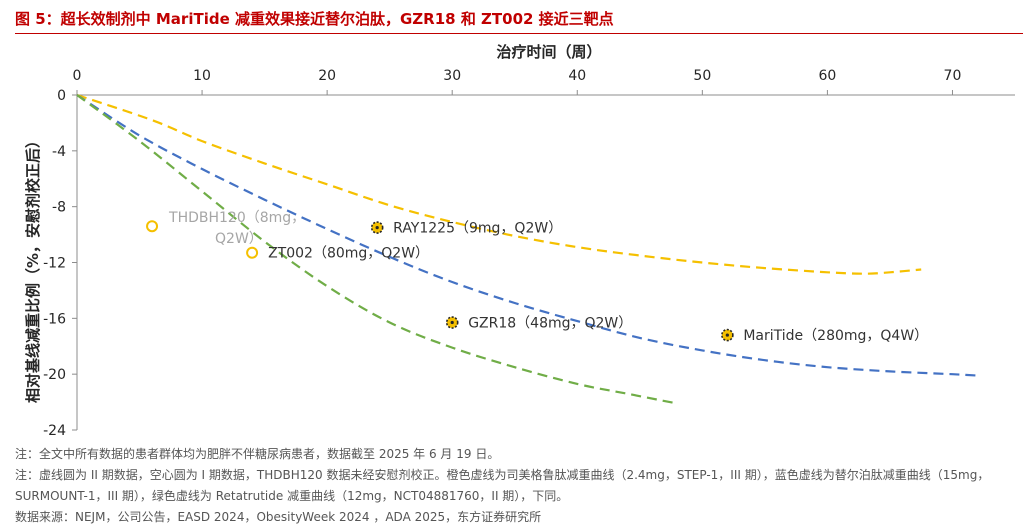  Describe the element at coordinates (77, 76) in the screenshot. I see `x-tick-label: 0` at that location.